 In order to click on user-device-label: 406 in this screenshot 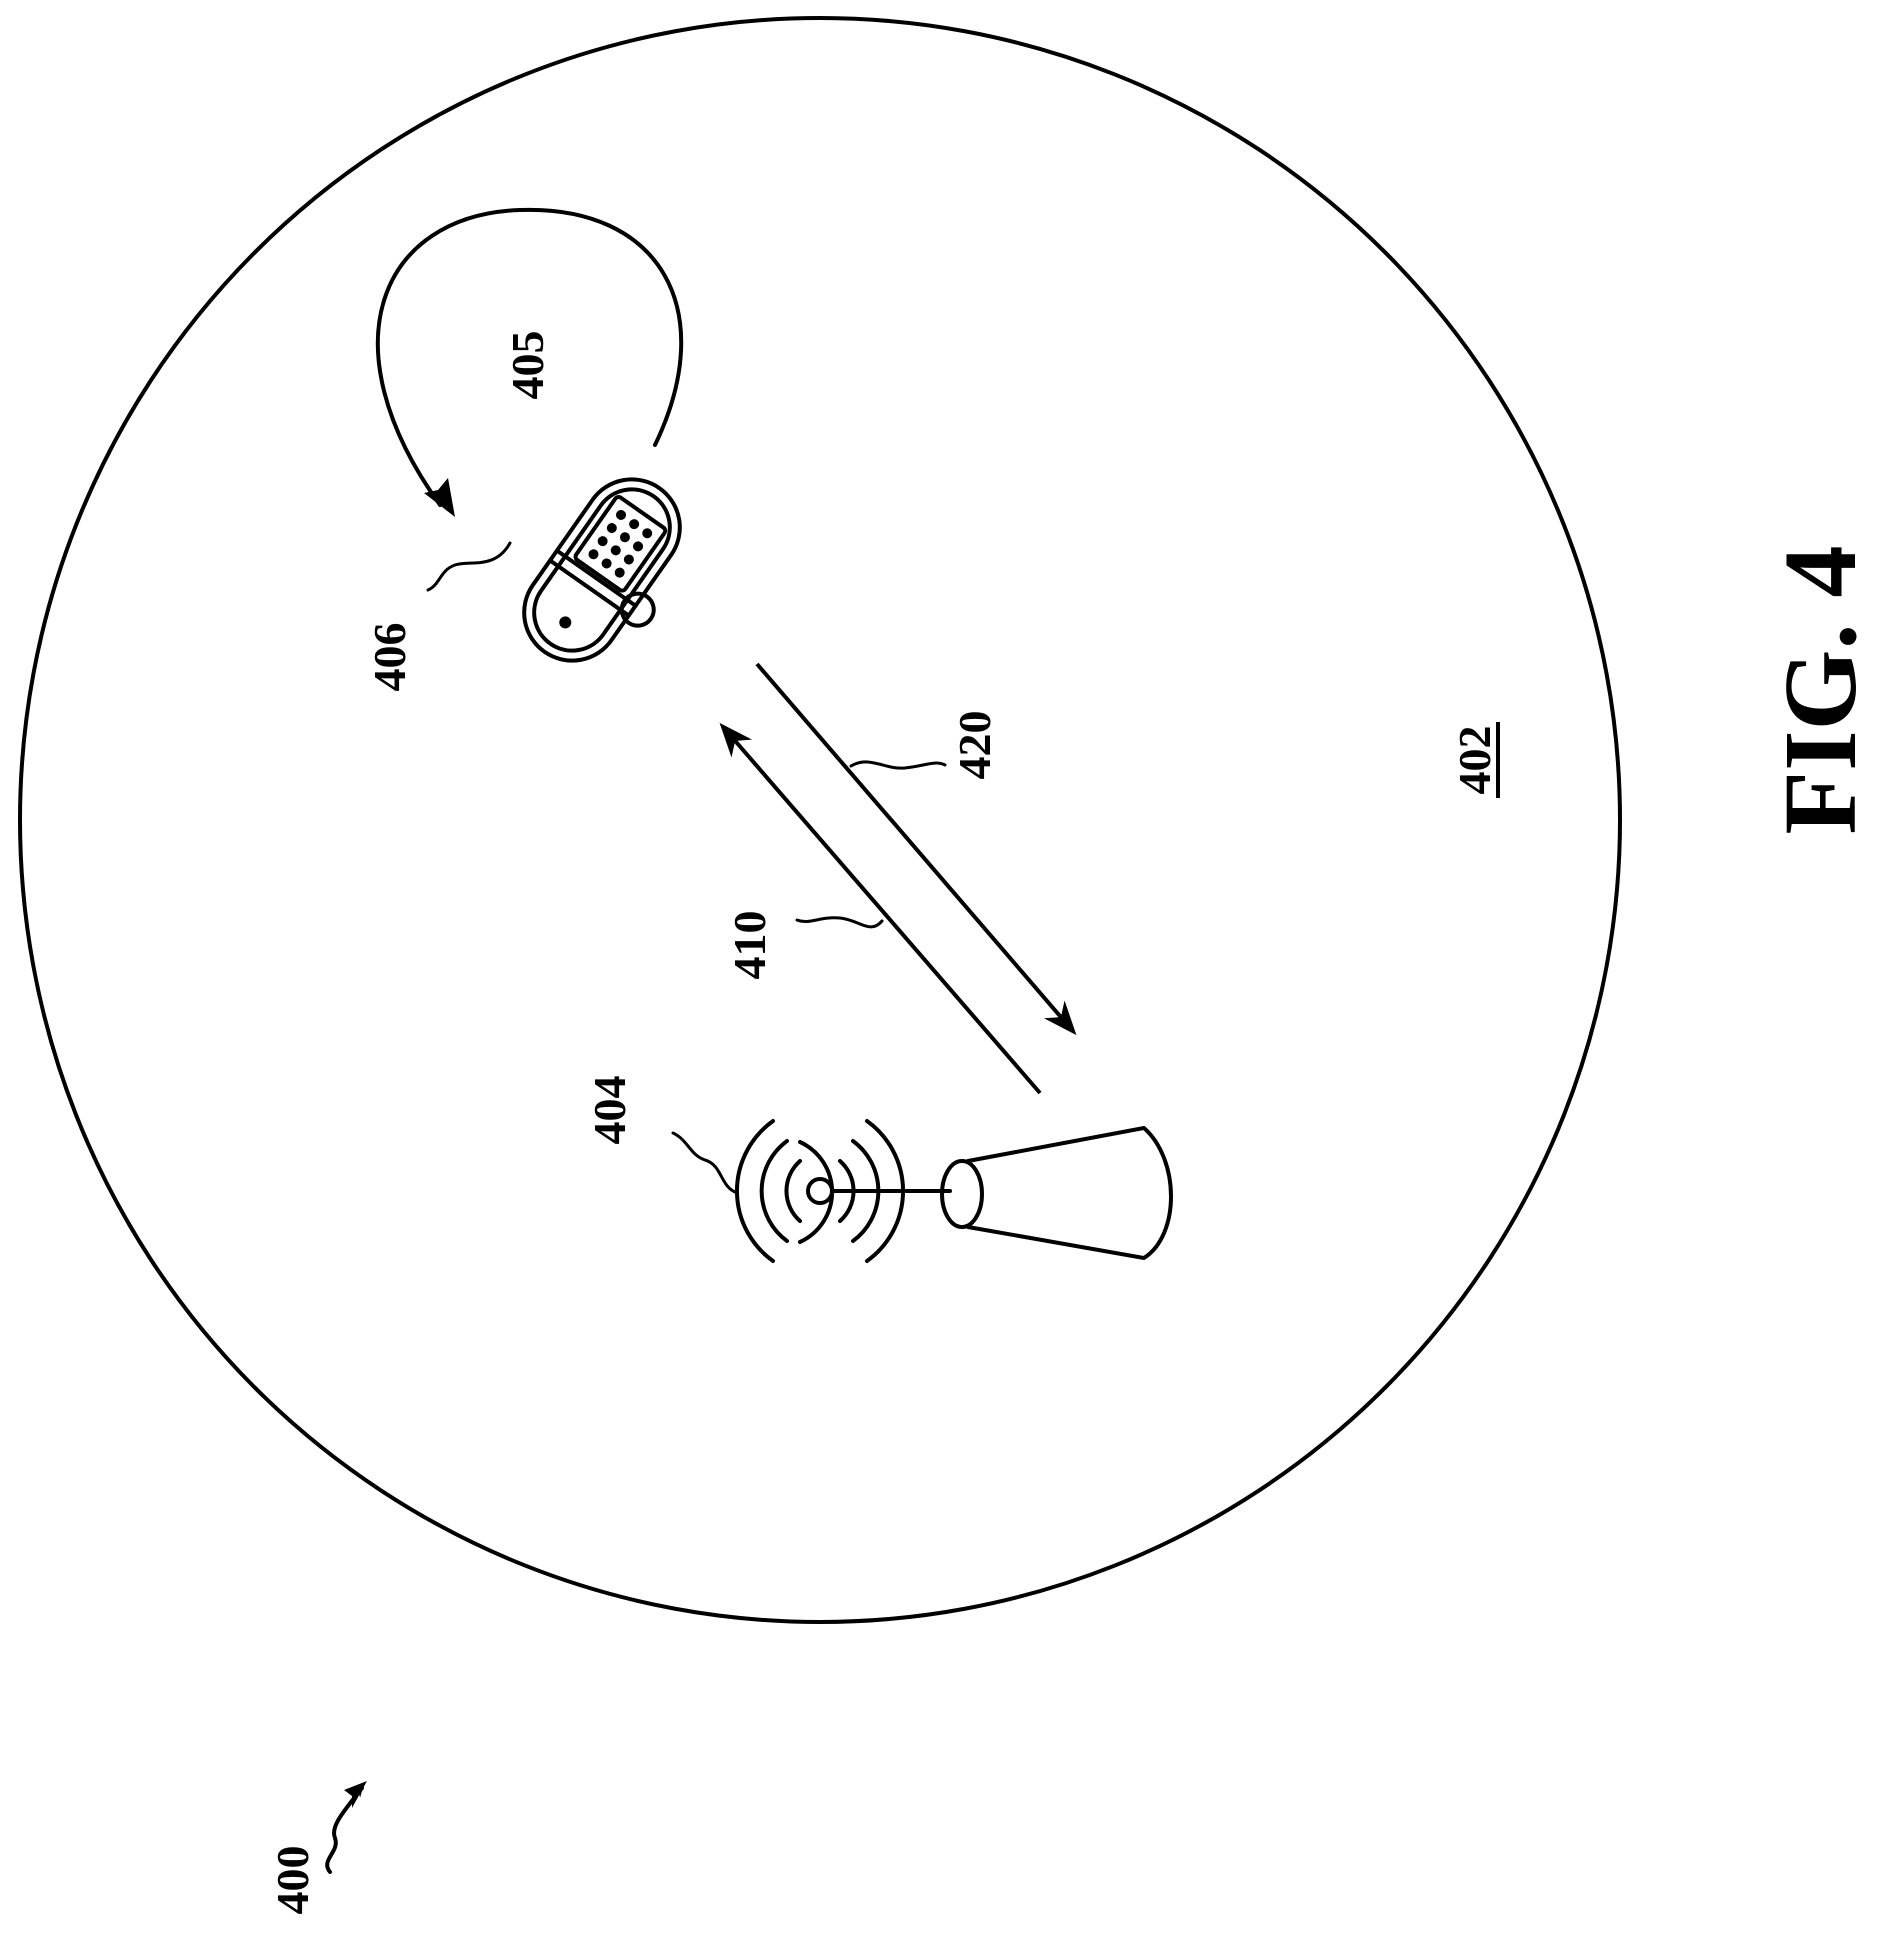, I will do `click(389, 657)`.